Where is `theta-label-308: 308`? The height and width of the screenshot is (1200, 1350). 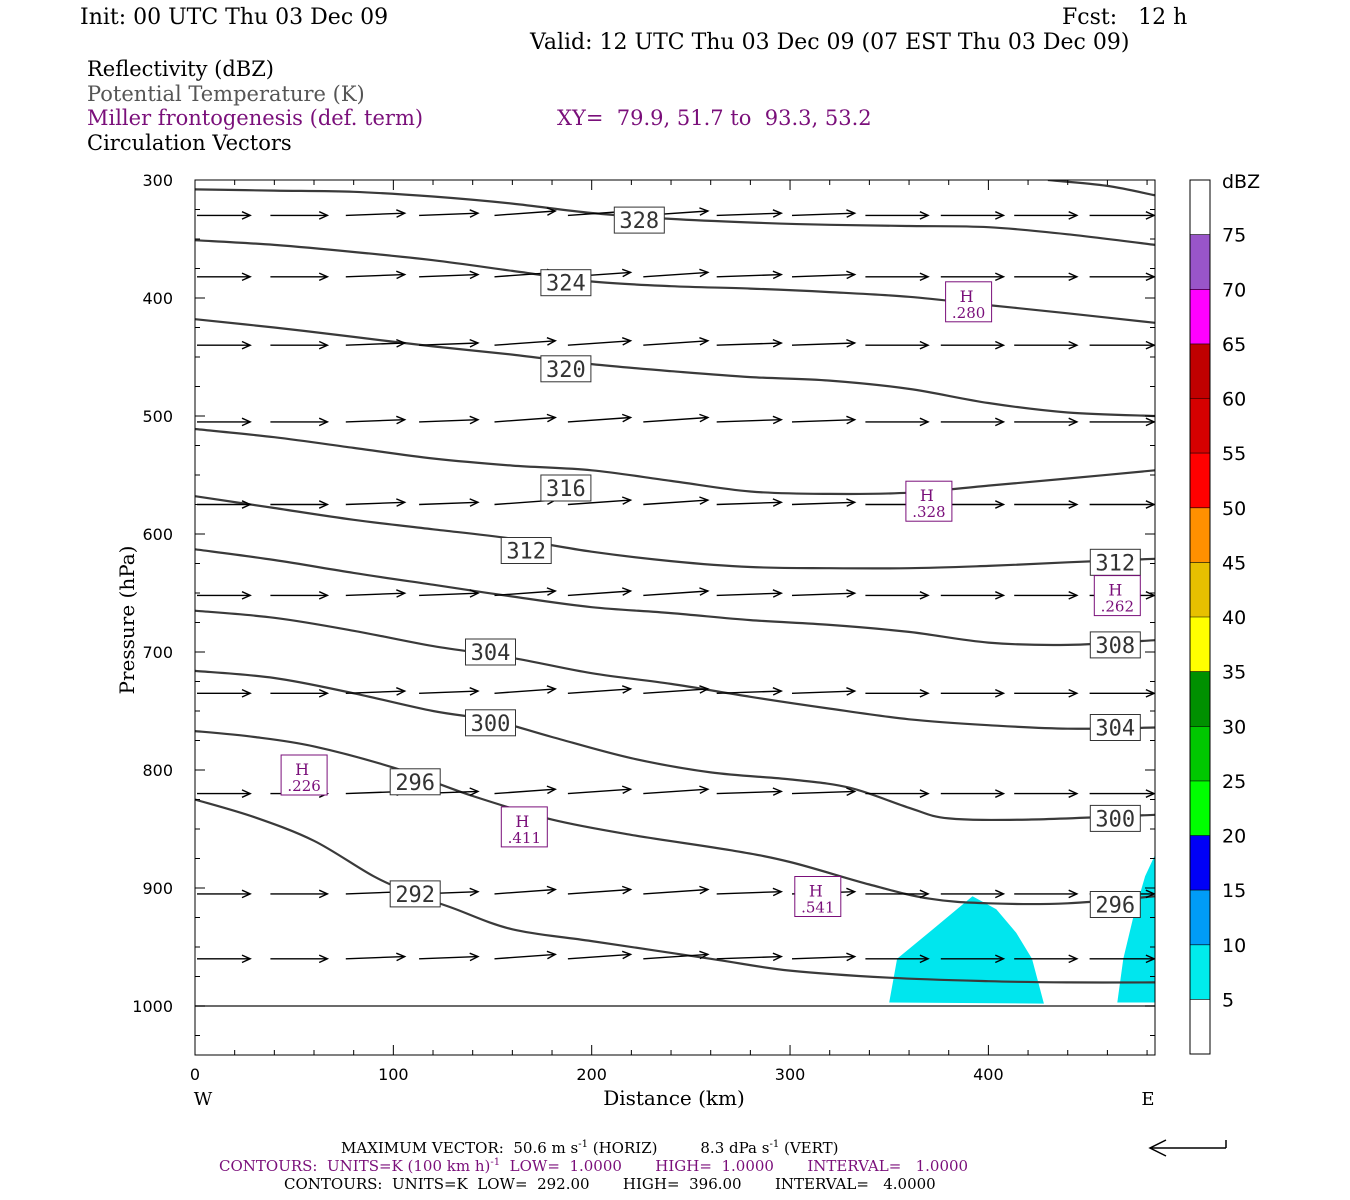 theta-label-308: 308 is located at coordinates (1115, 645).